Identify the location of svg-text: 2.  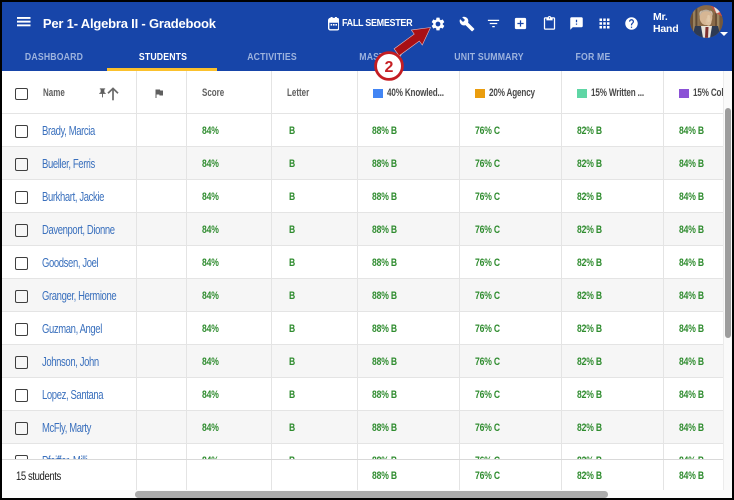
(389, 67).